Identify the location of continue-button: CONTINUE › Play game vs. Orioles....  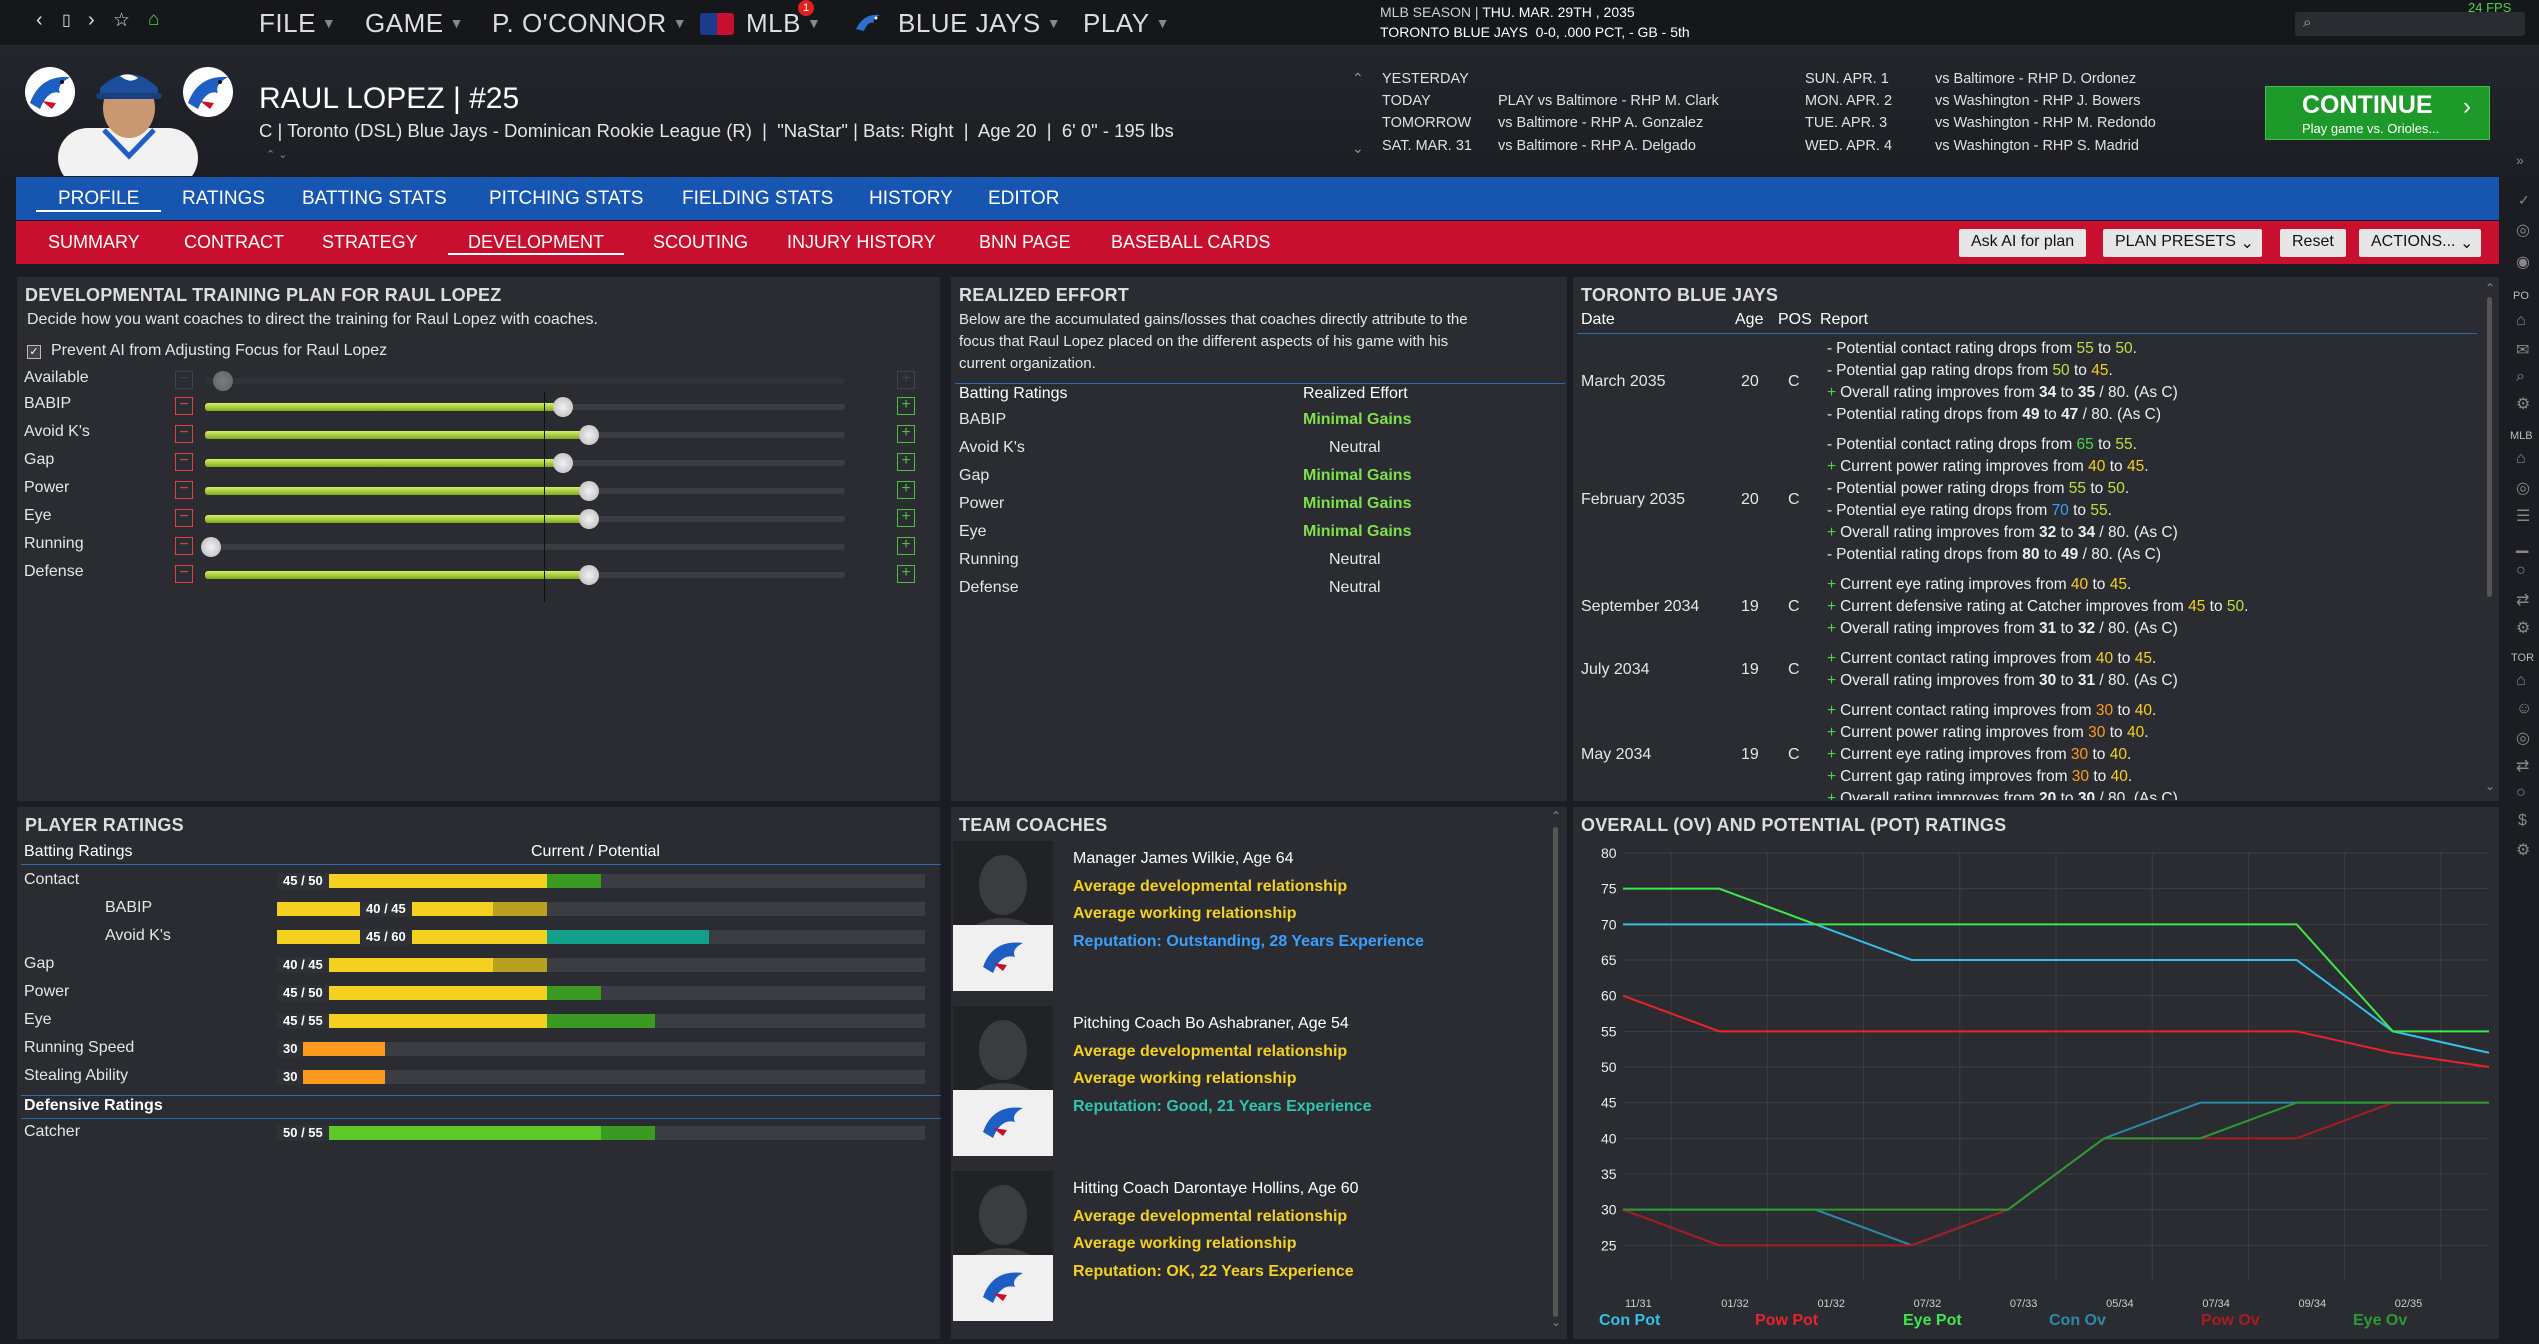
(2377, 113).